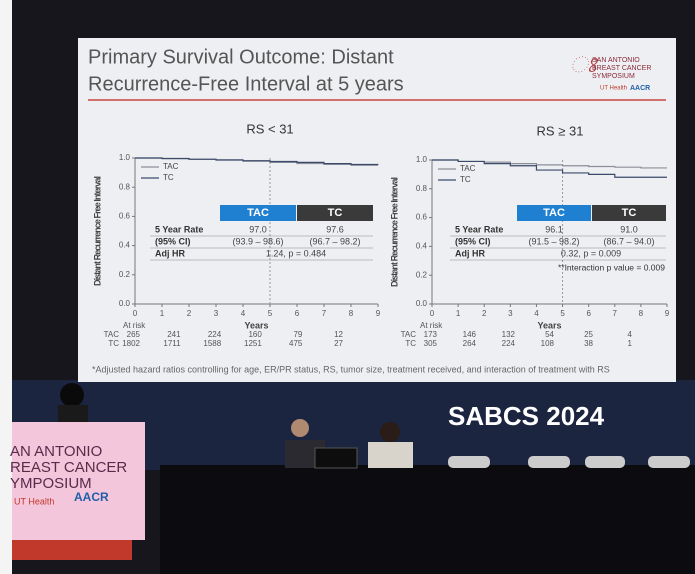  I want to click on table-cell: 97.0, so click(258, 229).